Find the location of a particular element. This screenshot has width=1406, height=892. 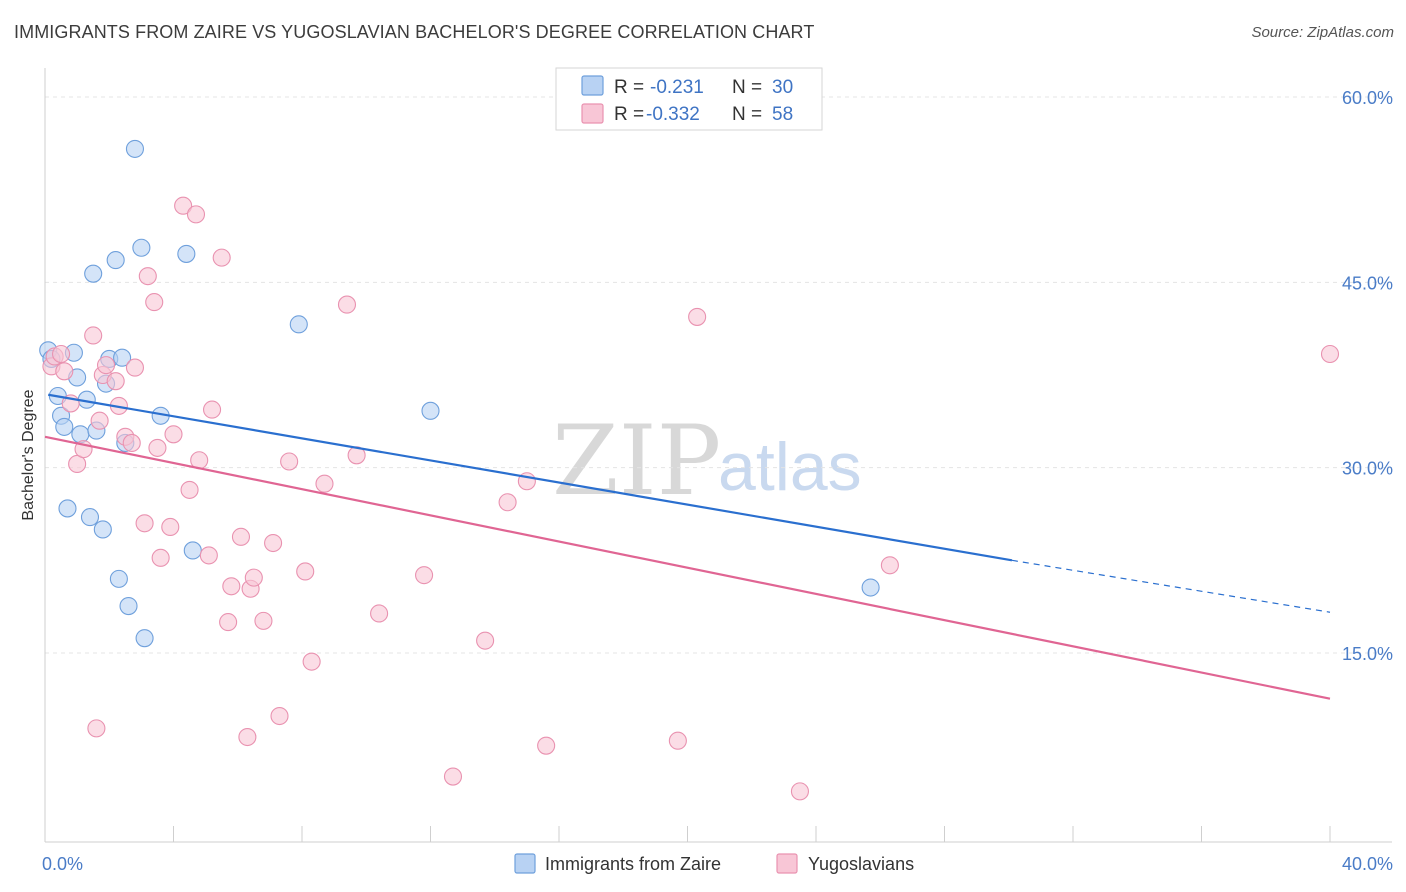

legend-n-label-2: N = is located at coordinates (747, 114).